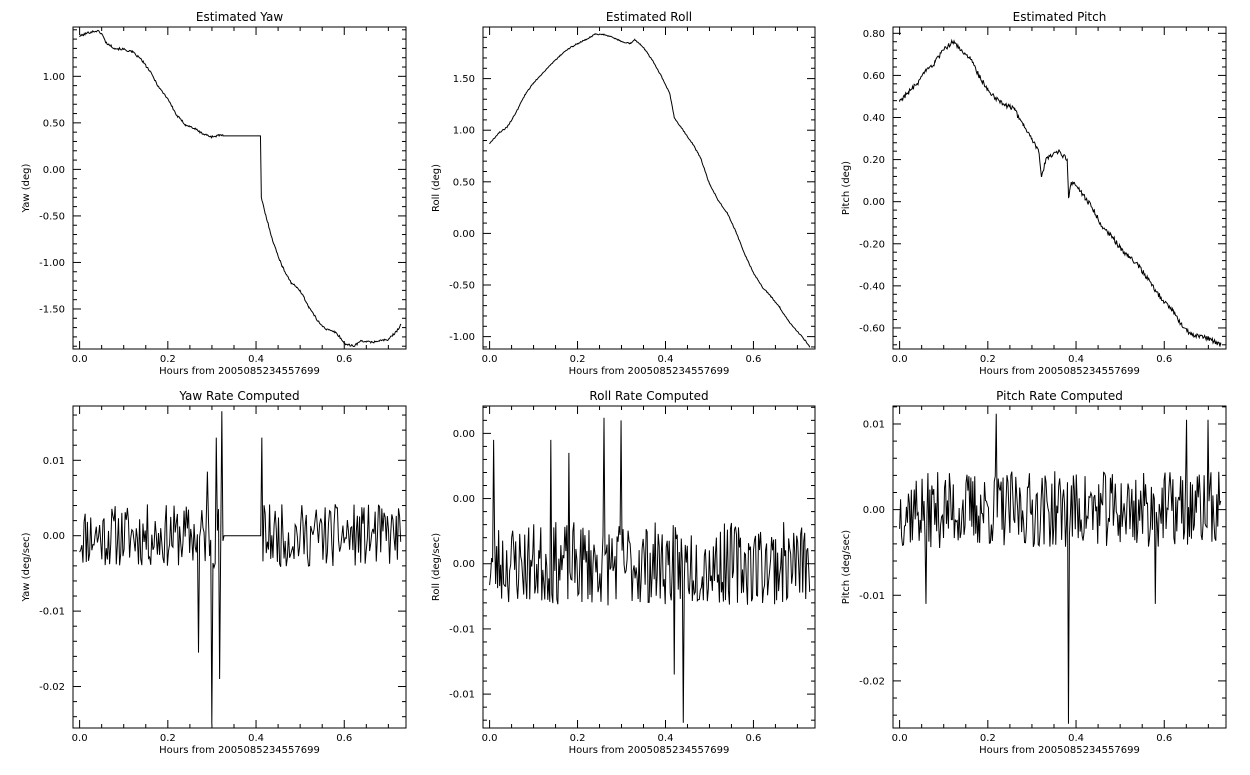 The image size is (1250, 775). What do you see at coordinates (54, 536) in the screenshot?
I see `yaw-rate-y-tick-label: 0.00` at bounding box center [54, 536].